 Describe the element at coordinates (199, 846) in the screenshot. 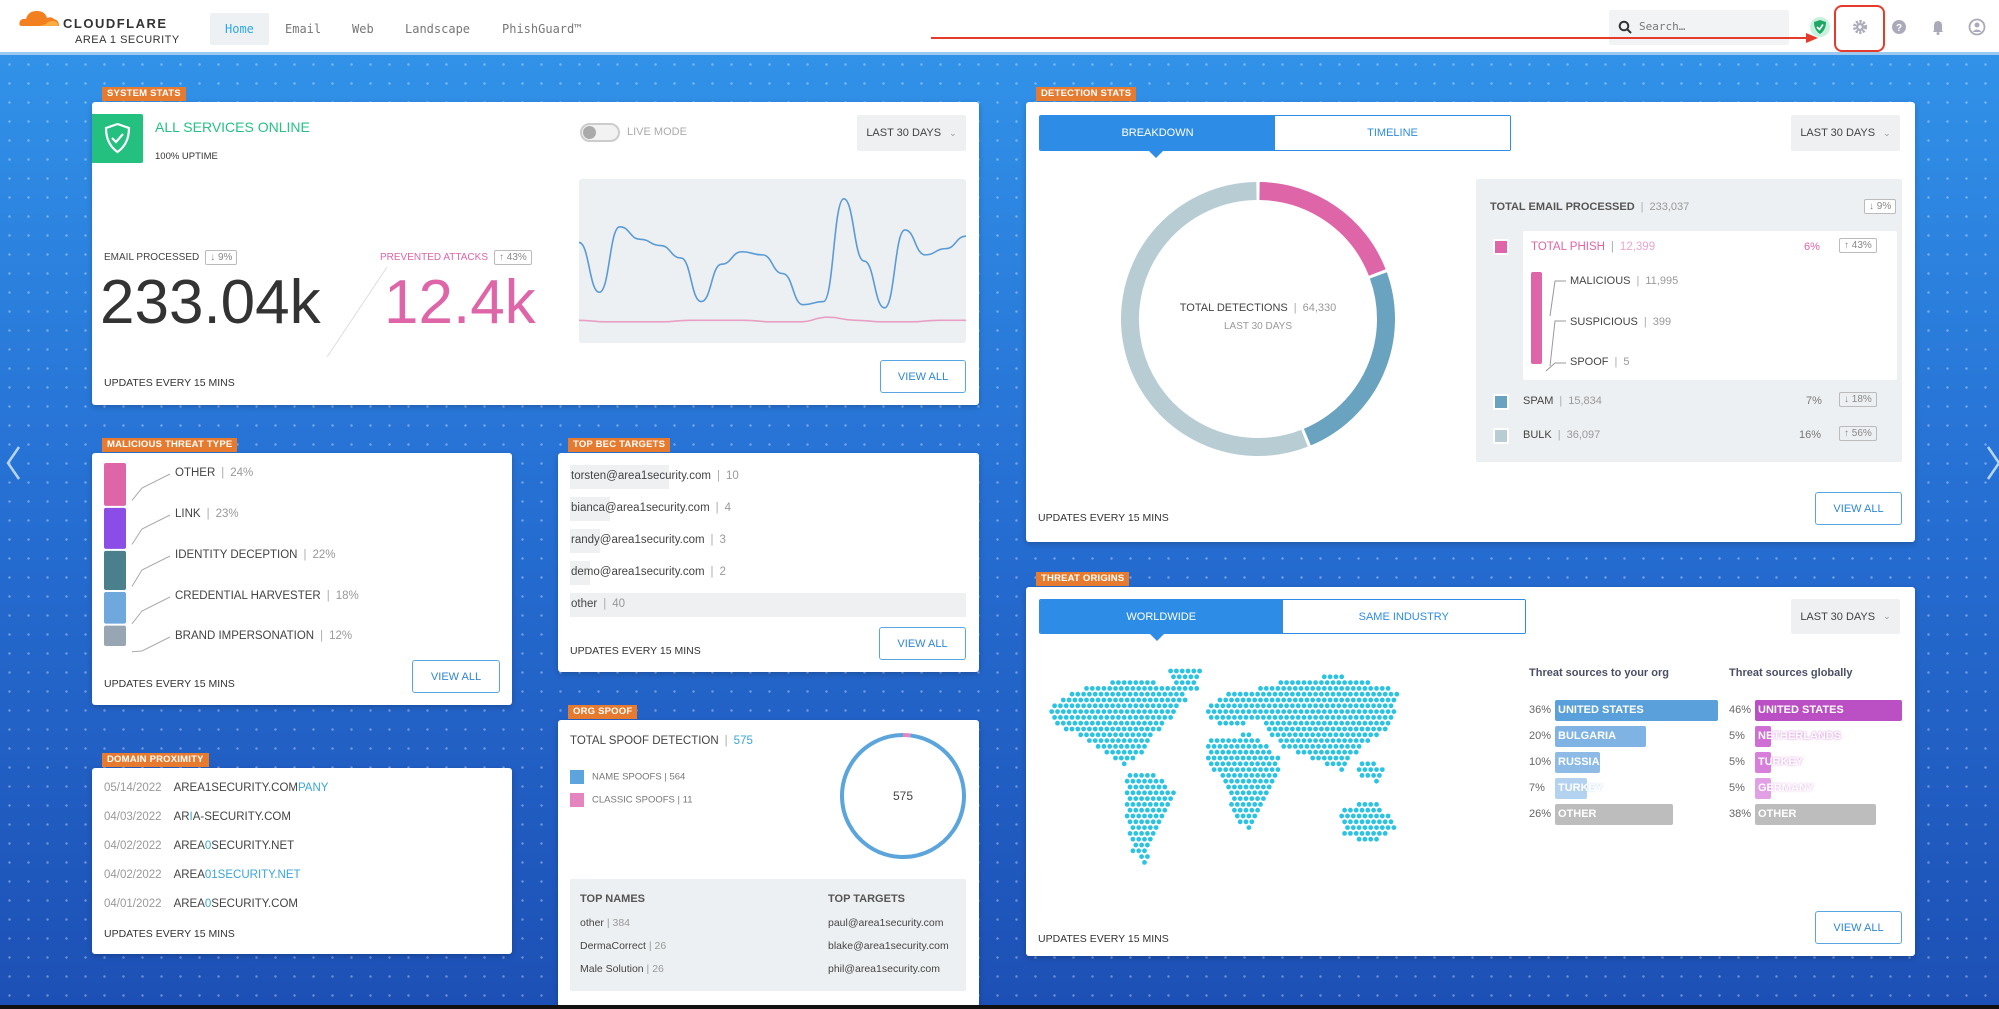

I see `domain-row: 04/02/2022 AREA0SECURITY.NET` at that location.